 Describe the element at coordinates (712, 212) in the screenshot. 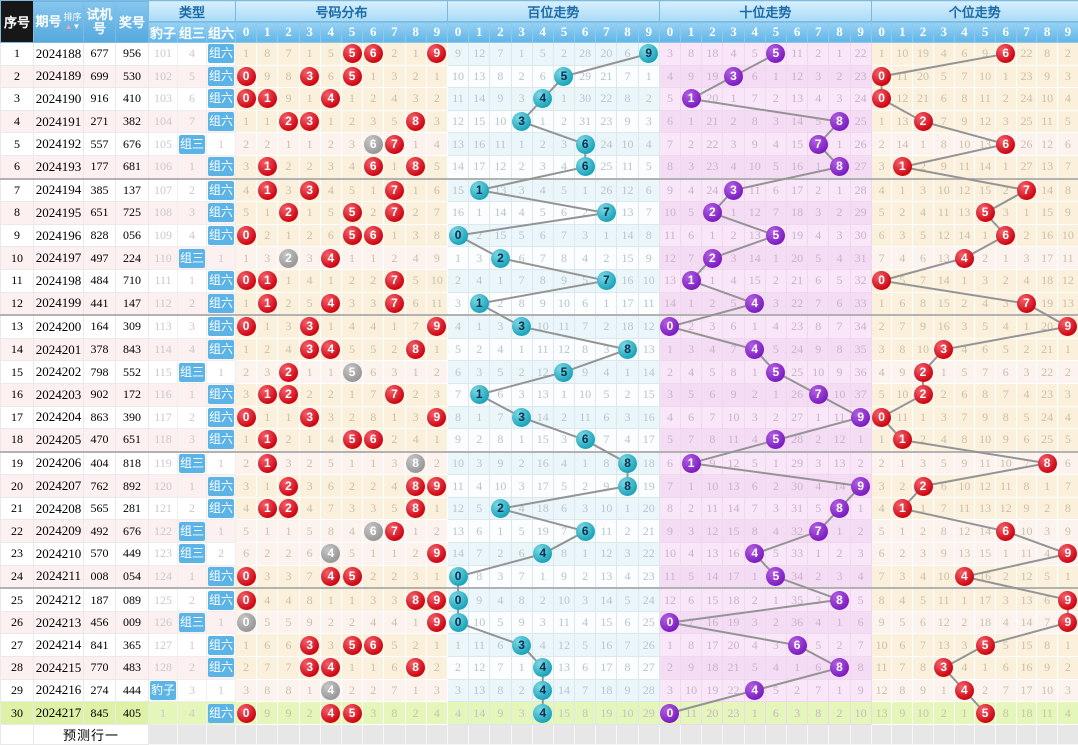

I see `tens-hit-circle: 2` at that location.